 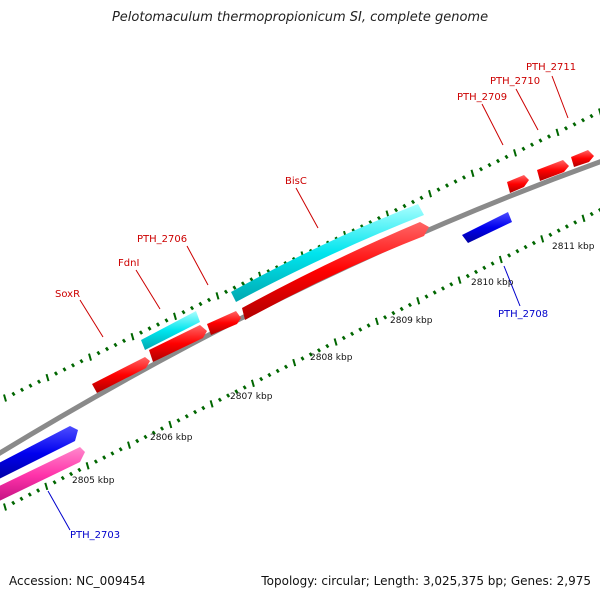 What do you see at coordinates (91, 318) in the screenshot?
I see `leader-line-soxr` at bounding box center [91, 318].